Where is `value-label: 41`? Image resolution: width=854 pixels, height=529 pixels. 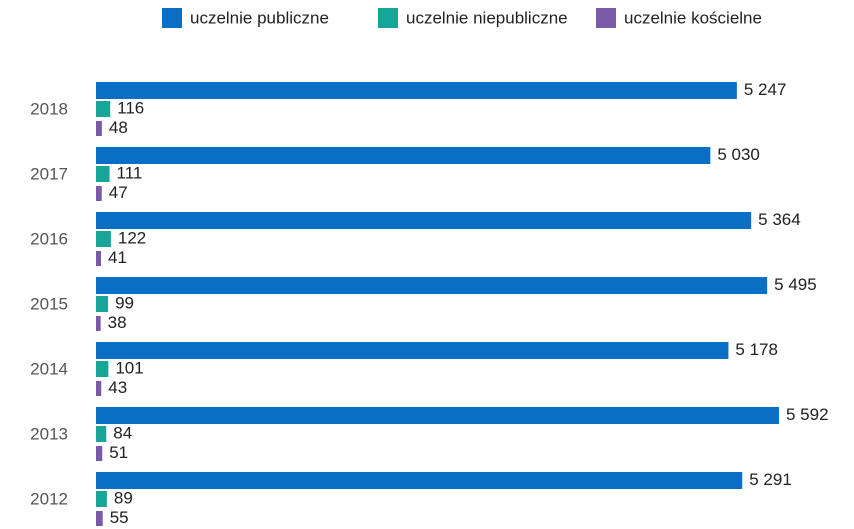 value-label: 41 is located at coordinates (117, 257).